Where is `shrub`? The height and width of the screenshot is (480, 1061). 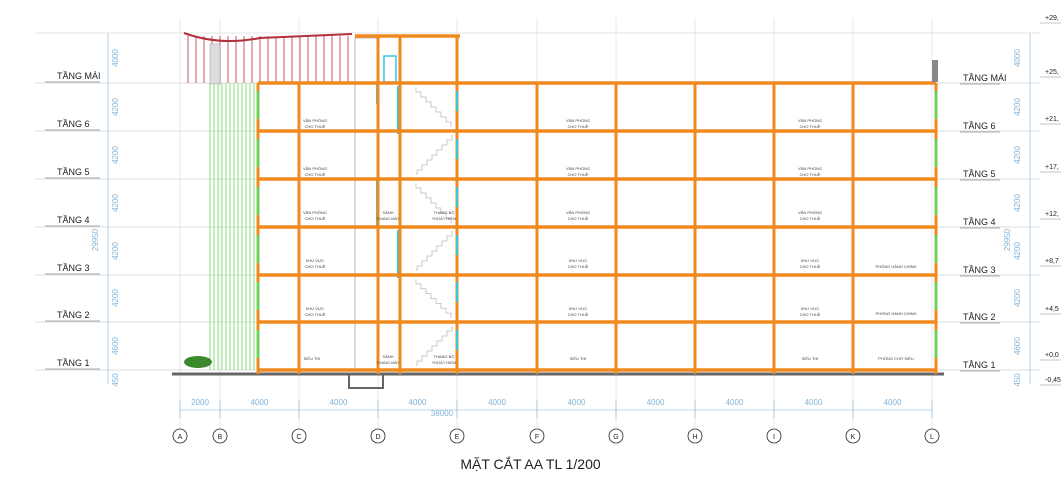 shrub is located at coordinates (198, 362).